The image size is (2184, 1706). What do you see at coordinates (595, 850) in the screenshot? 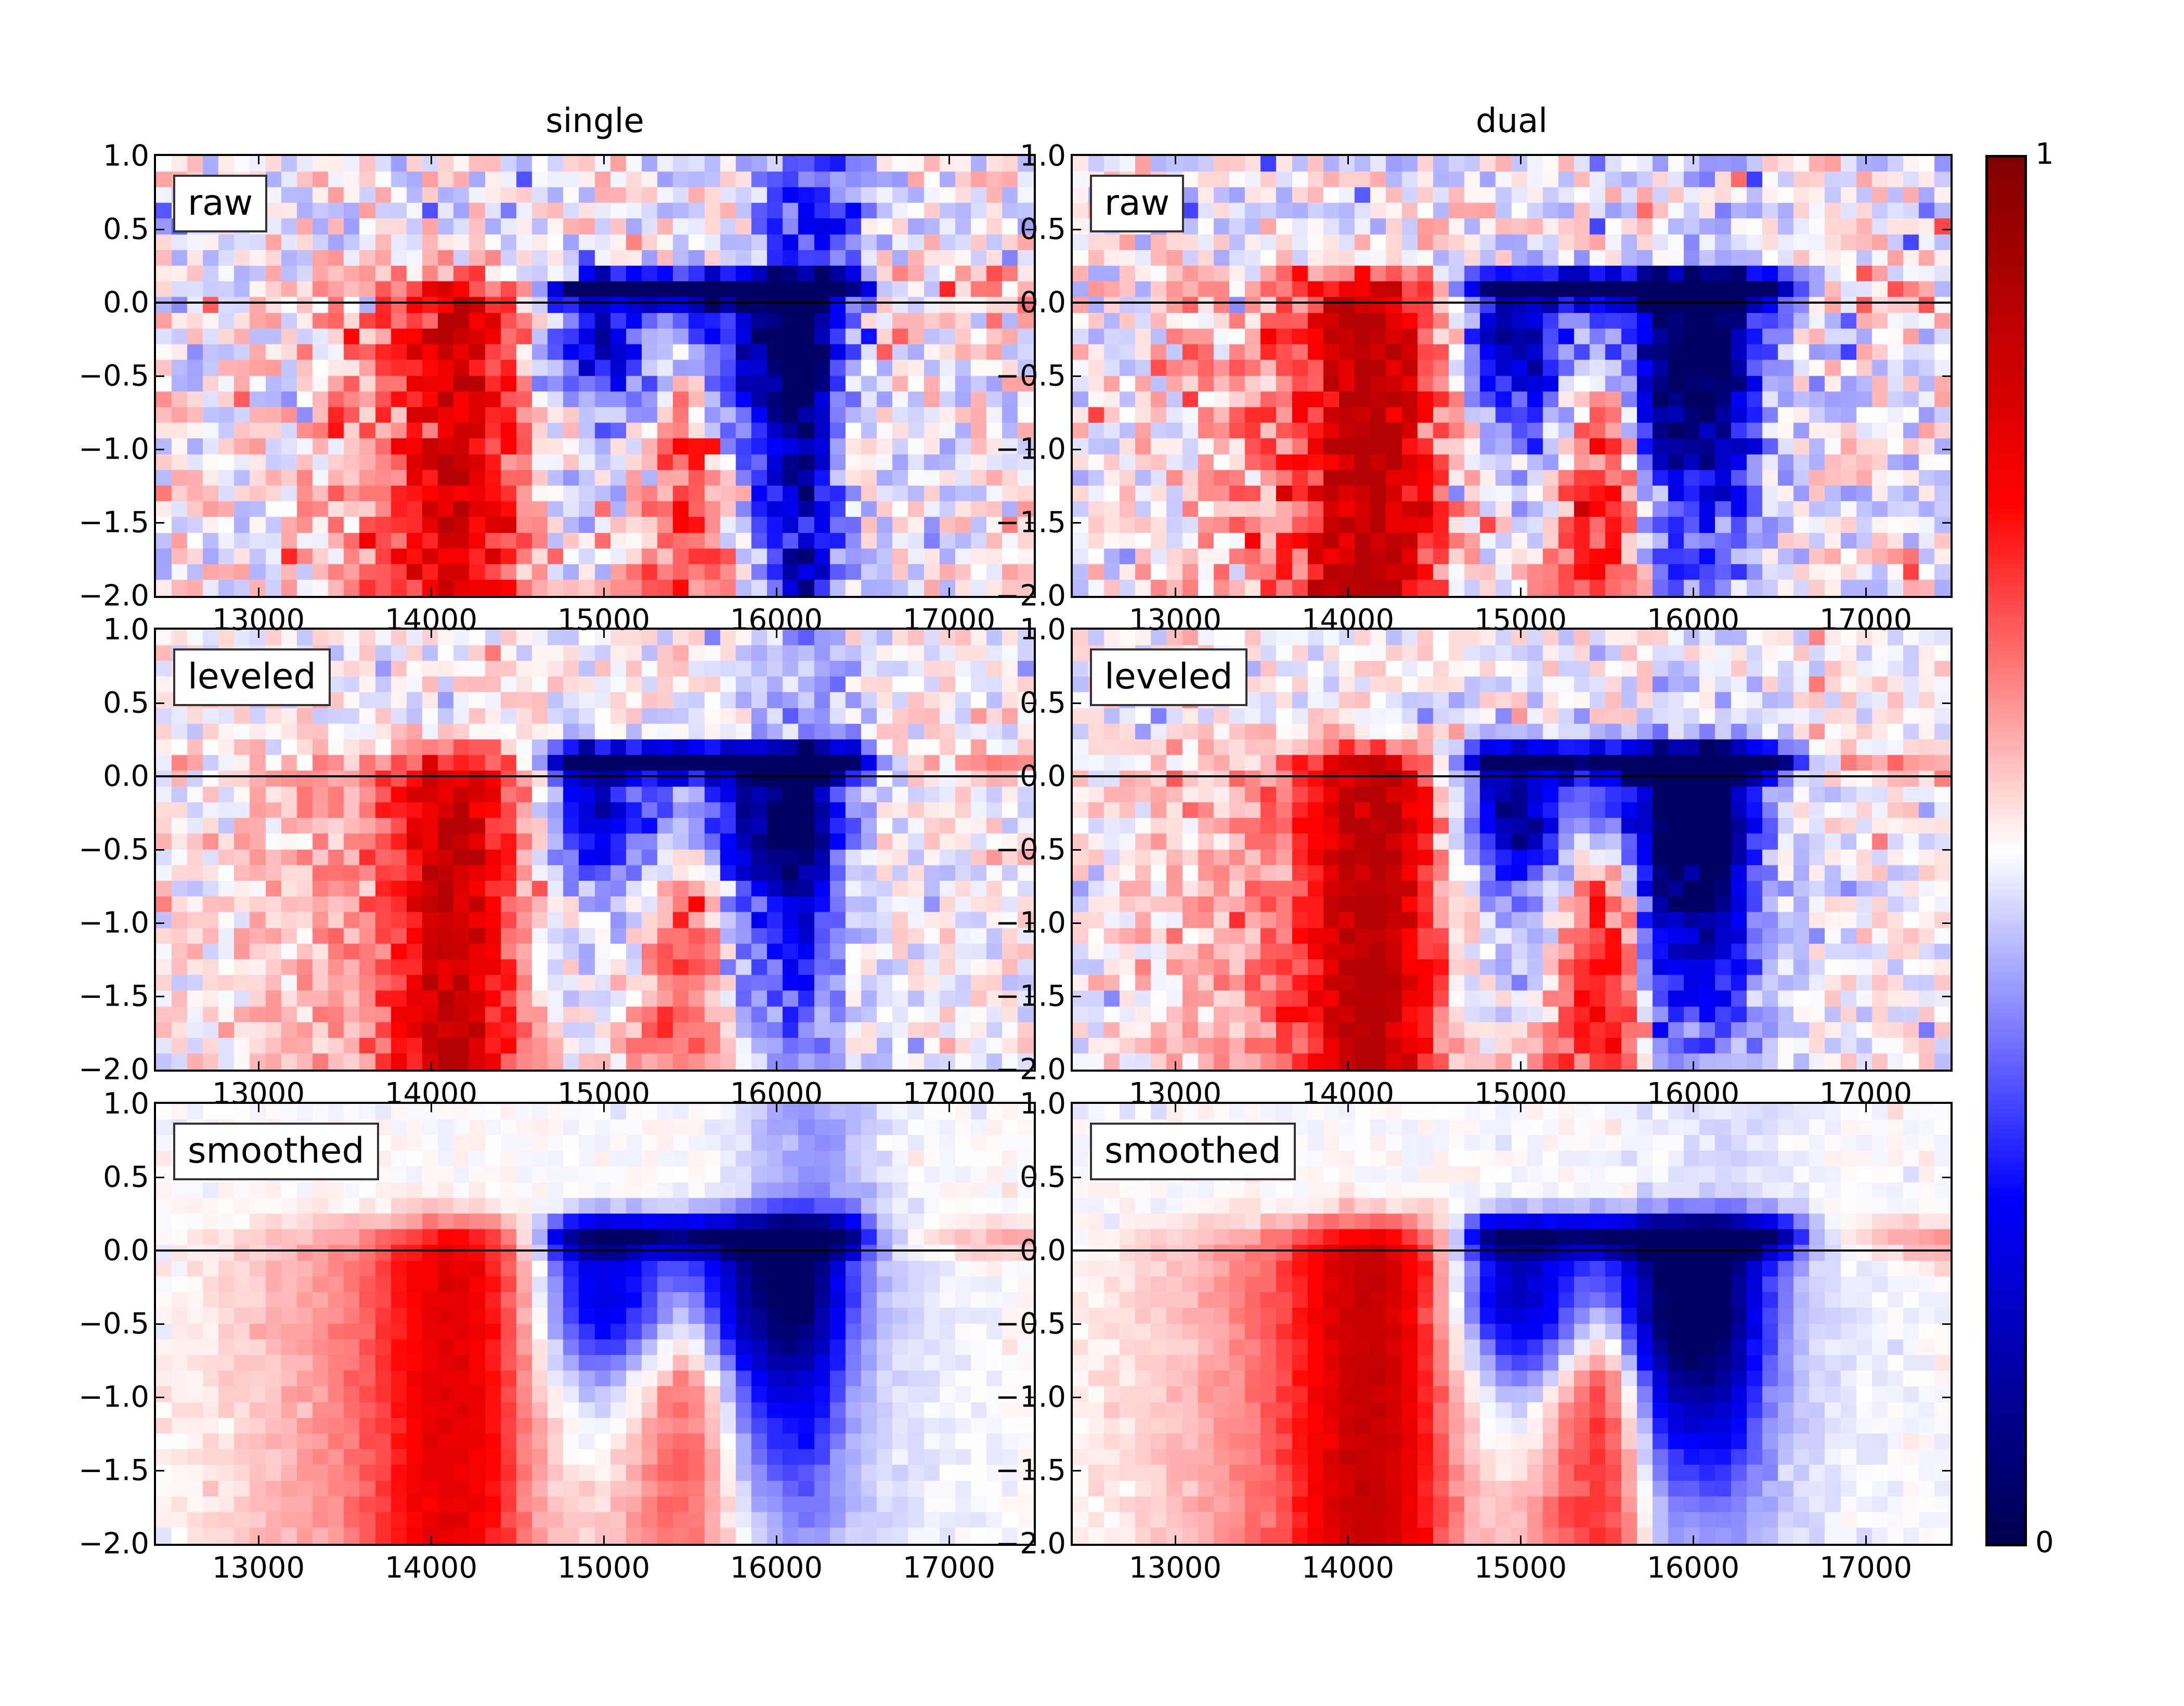
I see `panel-single-leveled: leveled` at bounding box center [595, 850].